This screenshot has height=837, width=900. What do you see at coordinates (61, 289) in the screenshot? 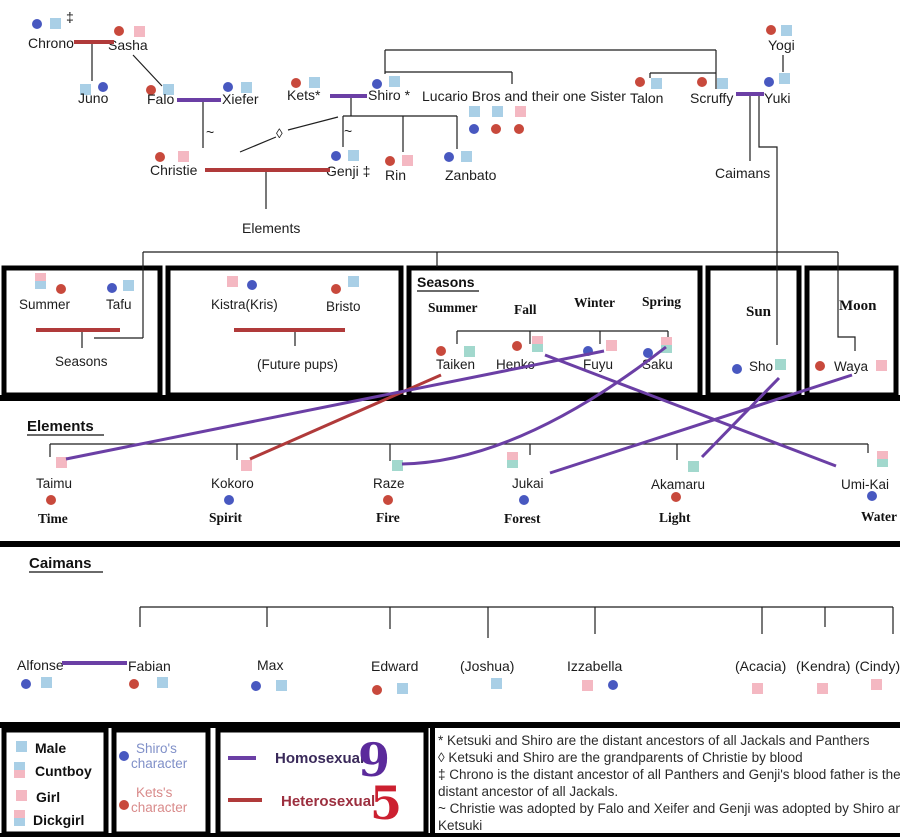
I see `summer-dot-icon` at bounding box center [61, 289].